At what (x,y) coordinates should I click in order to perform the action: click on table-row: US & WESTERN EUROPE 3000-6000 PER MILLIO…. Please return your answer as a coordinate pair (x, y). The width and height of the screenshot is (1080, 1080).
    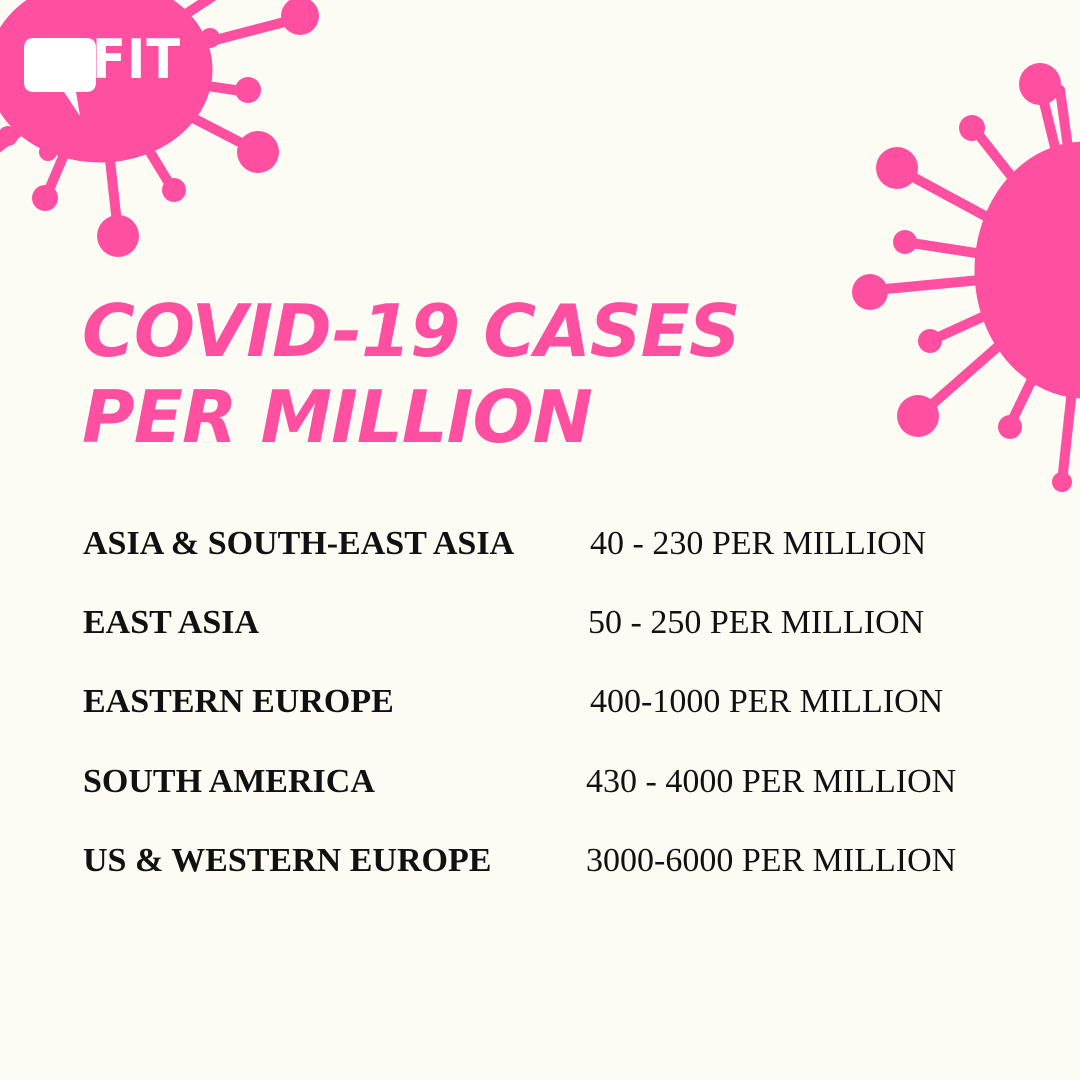
    Looking at the image, I should click on (540, 861).